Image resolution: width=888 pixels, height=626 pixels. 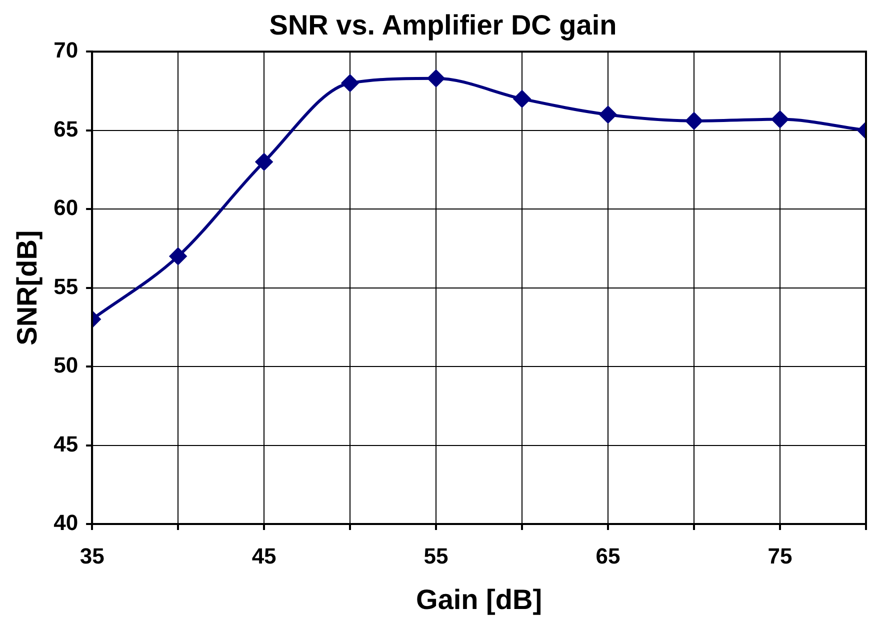 I want to click on y-tick-label: 65, so click(x=66, y=129).